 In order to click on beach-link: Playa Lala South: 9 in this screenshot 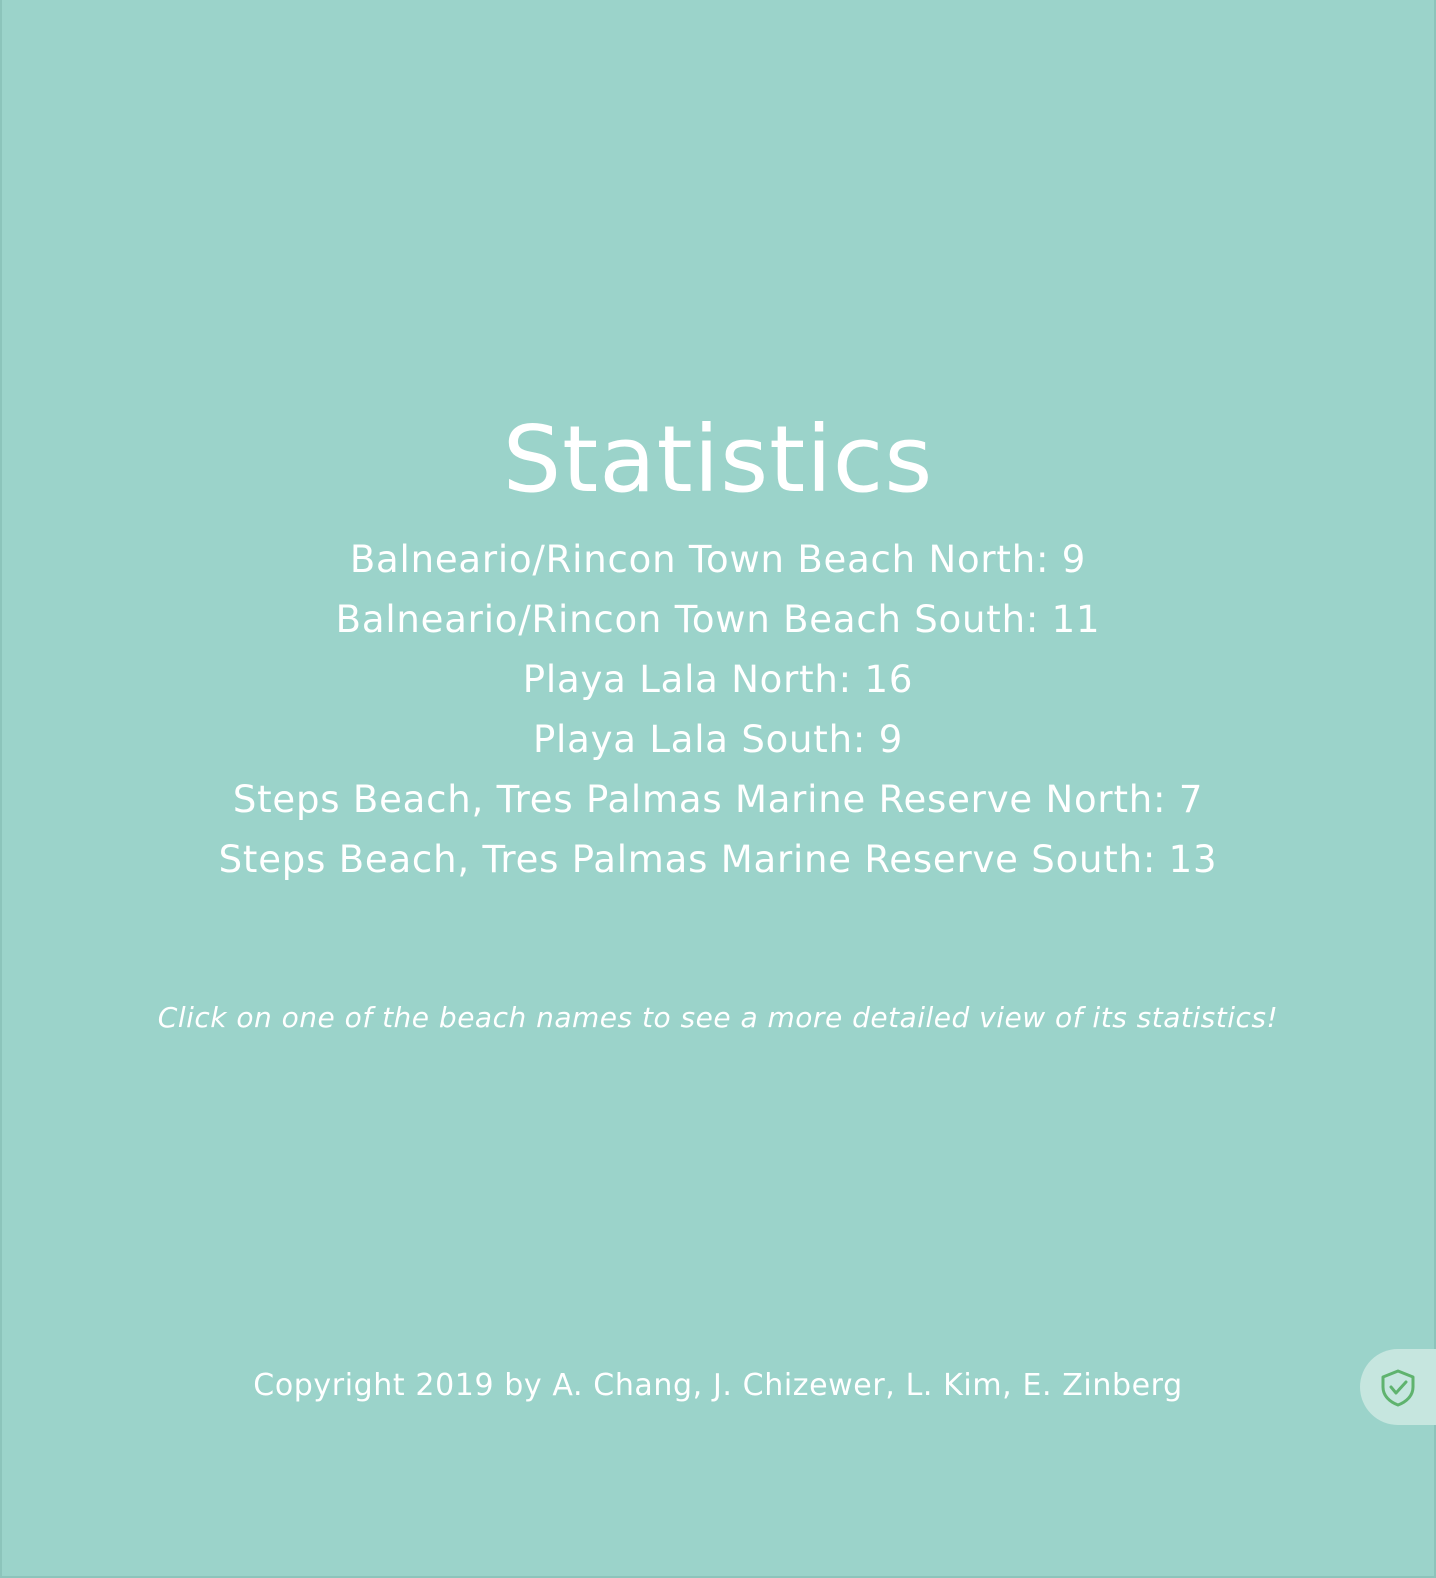, I will do `click(718, 739)`.